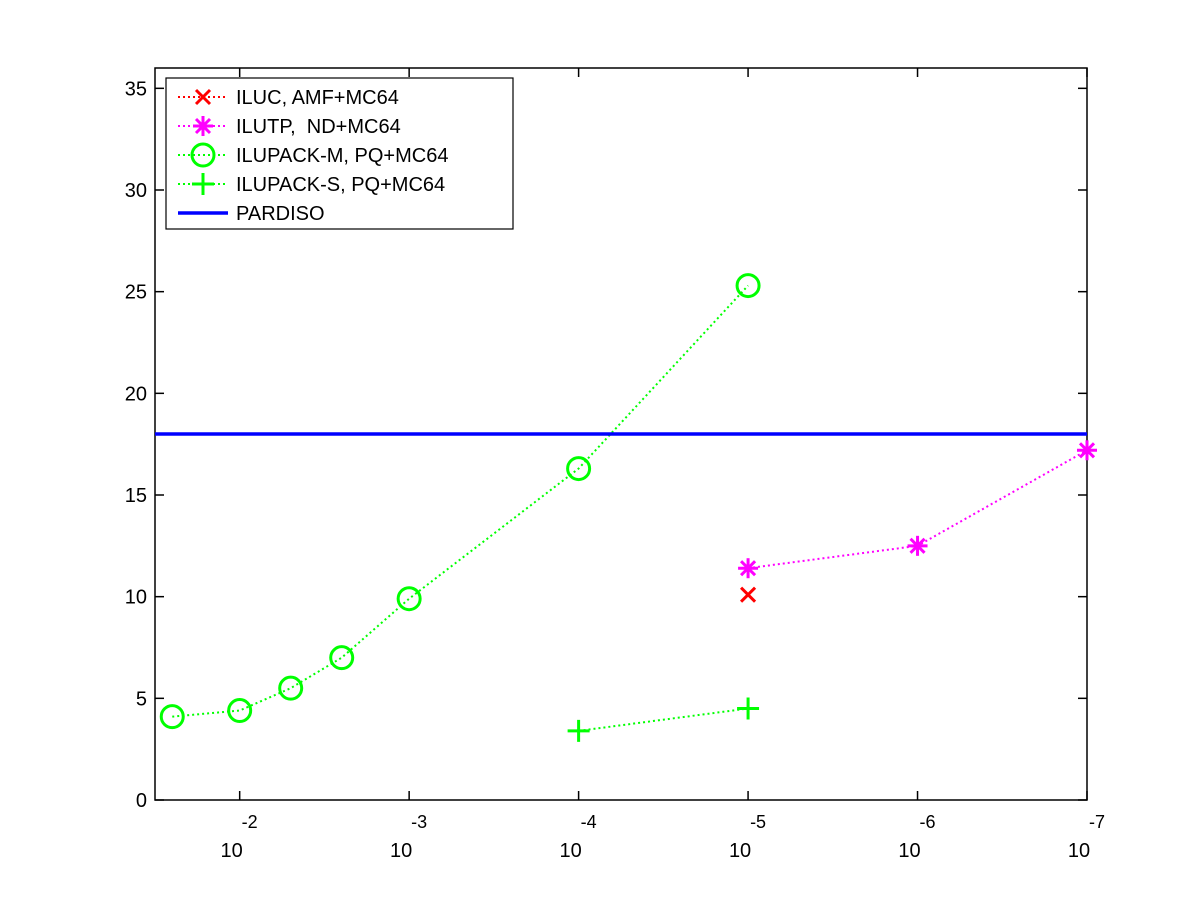 This screenshot has height=900, width=1200. Describe the element at coordinates (136, 394) in the screenshot. I see `y-tick-label: 20` at that location.